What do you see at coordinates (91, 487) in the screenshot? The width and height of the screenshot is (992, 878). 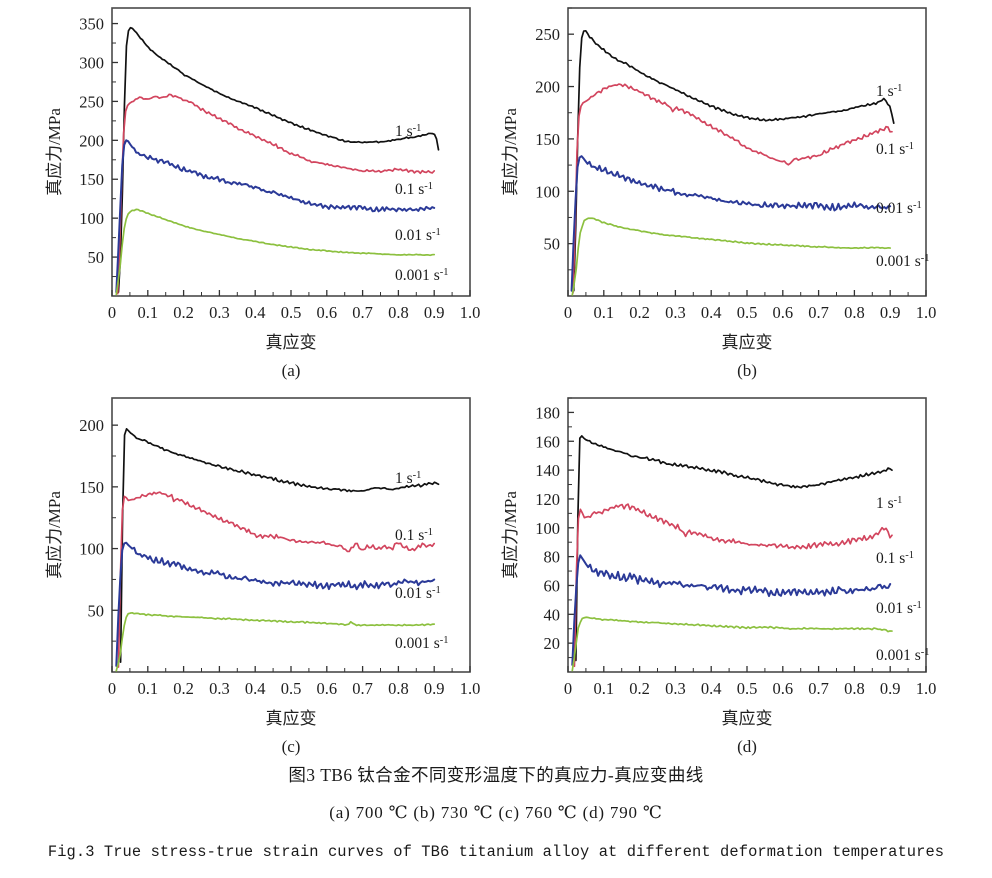 I see `y-tick-label: 150` at bounding box center [91, 487].